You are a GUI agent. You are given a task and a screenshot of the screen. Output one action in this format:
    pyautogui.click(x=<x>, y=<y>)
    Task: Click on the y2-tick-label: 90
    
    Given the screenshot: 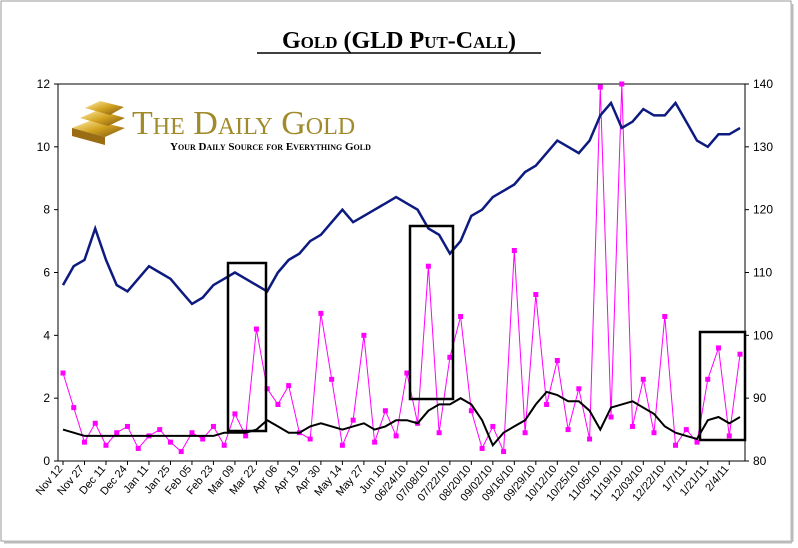 What is the action you would take?
    pyautogui.click(x=760, y=398)
    